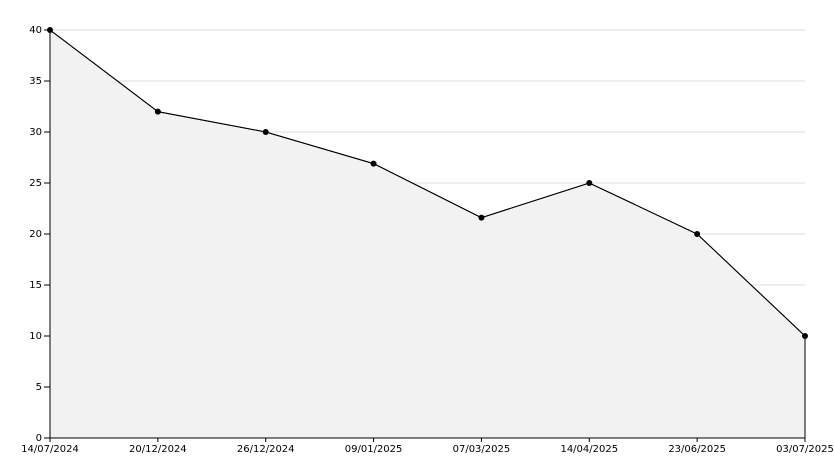 The image size is (834, 468). What do you see at coordinates (374, 449) in the screenshot?
I see `x-tick-label: 09/01/2025` at bounding box center [374, 449].